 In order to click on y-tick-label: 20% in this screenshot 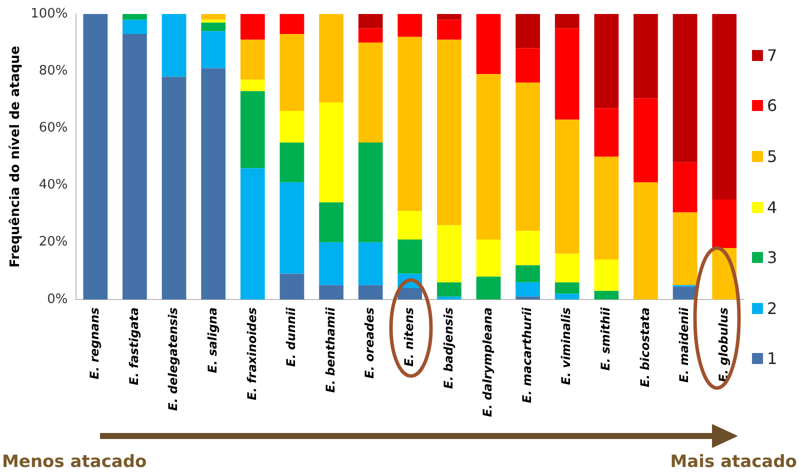, I will do `click(53, 242)`.